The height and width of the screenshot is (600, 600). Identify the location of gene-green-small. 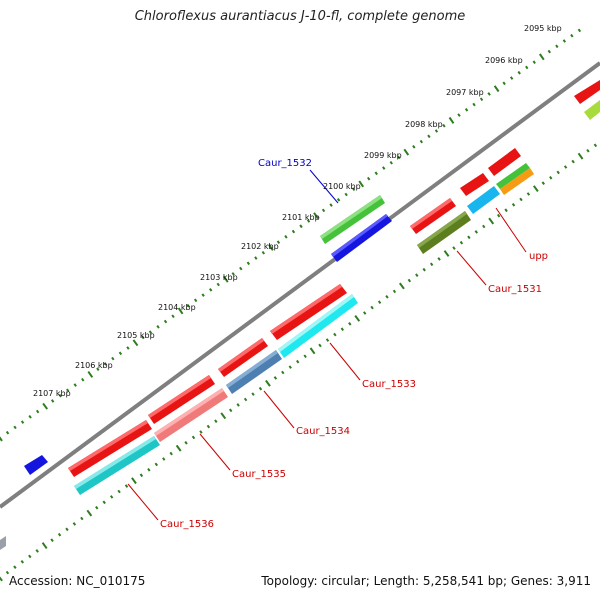
(513, 176).